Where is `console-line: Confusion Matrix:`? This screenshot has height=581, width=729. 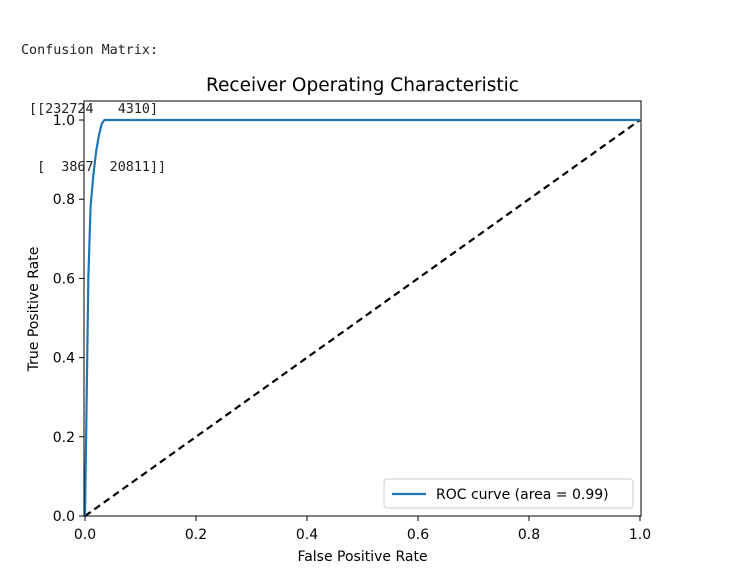 console-line: Confusion Matrix: is located at coordinates (90, 50).